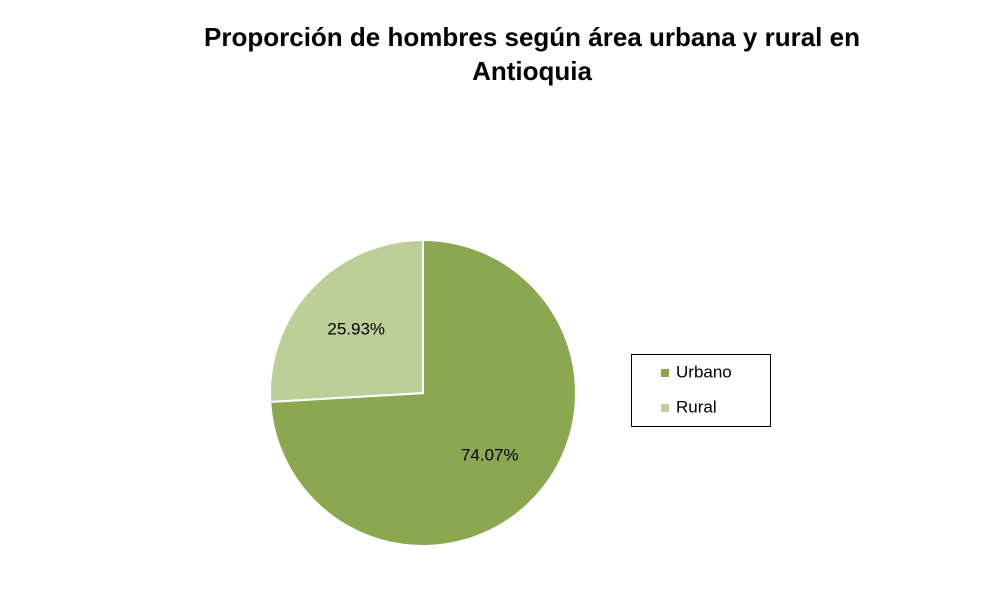  What do you see at coordinates (701, 390) in the screenshot?
I see `legend-box` at bounding box center [701, 390].